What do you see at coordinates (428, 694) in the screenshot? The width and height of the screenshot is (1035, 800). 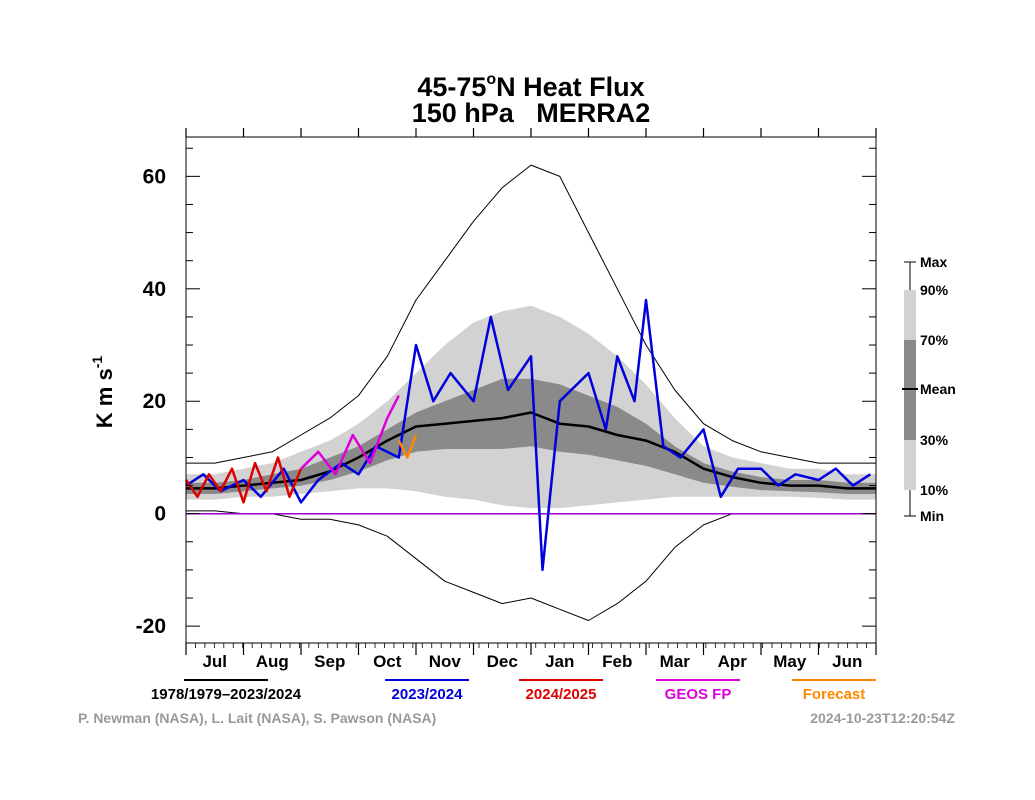 I see `legend-label-1: 2023/2024` at bounding box center [428, 694].